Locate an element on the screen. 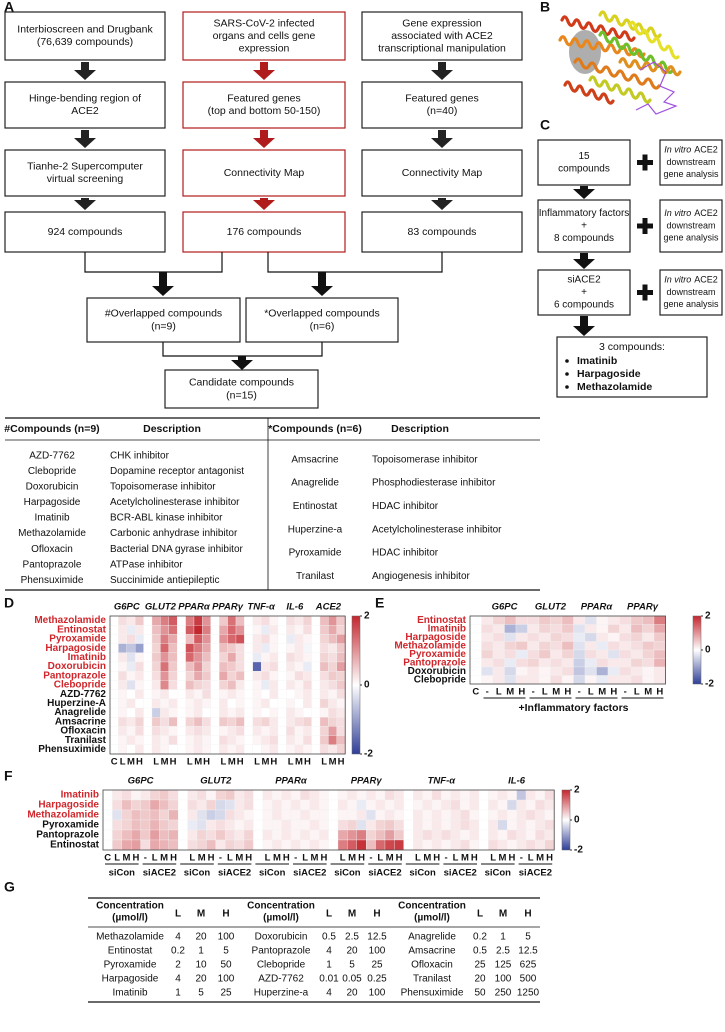 The image size is (725, 1032). box-text: Tianhe-2 Supercomputer is located at coordinates (85, 167).